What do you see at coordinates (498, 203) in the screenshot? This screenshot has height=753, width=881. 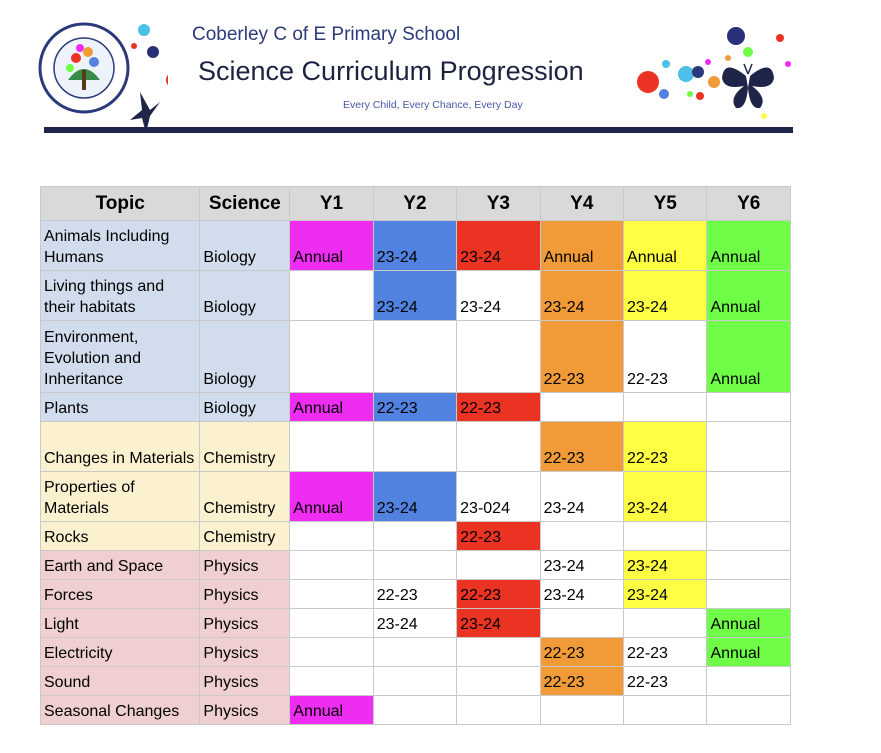 I see `column-header-y3: Y3` at bounding box center [498, 203].